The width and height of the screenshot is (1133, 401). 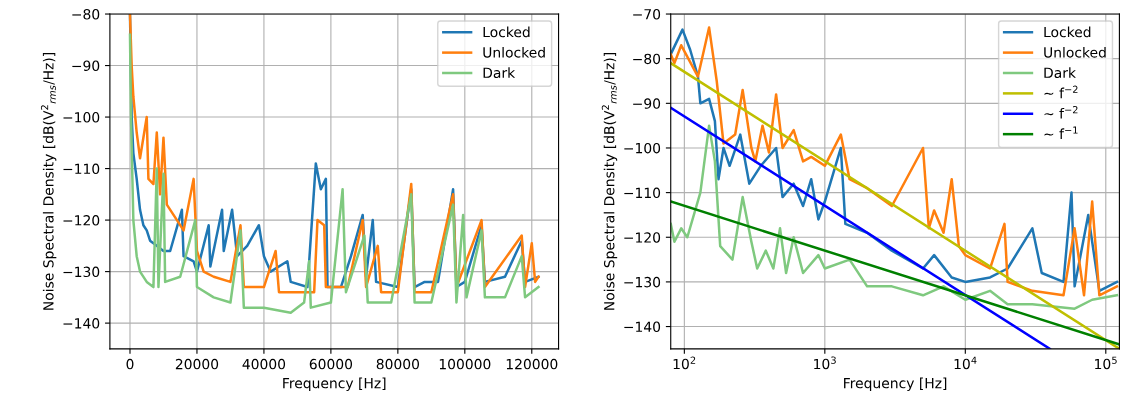 What do you see at coordinates (965, 363) in the screenshot?
I see `x-tick-label: 10$^{4}$` at bounding box center [965, 363].